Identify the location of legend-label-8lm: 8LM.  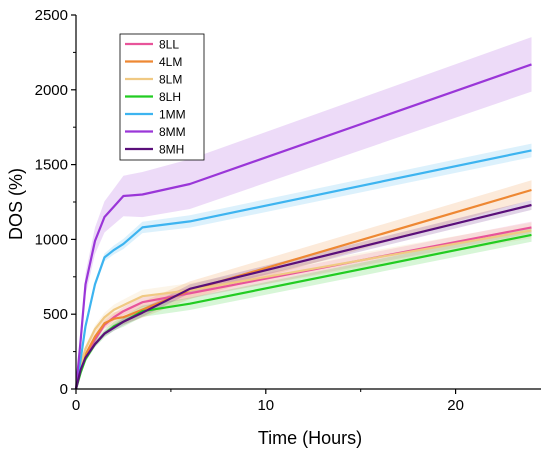
(170, 80).